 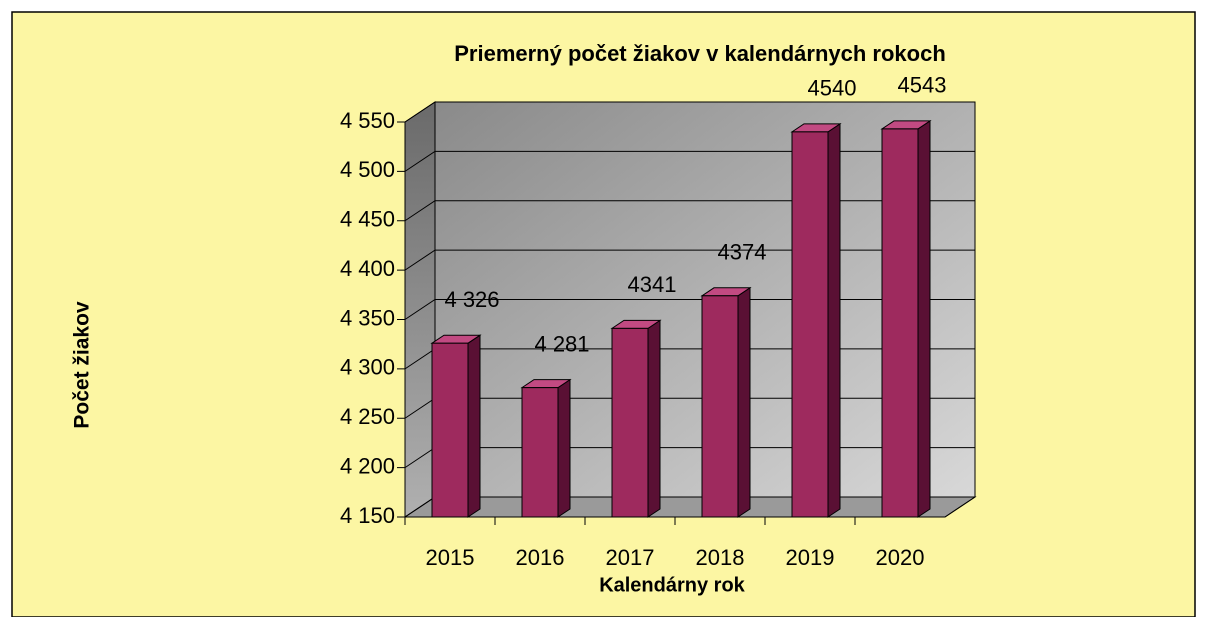 What do you see at coordinates (689, 112) in the screenshot?
I see `grid-line` at bounding box center [689, 112].